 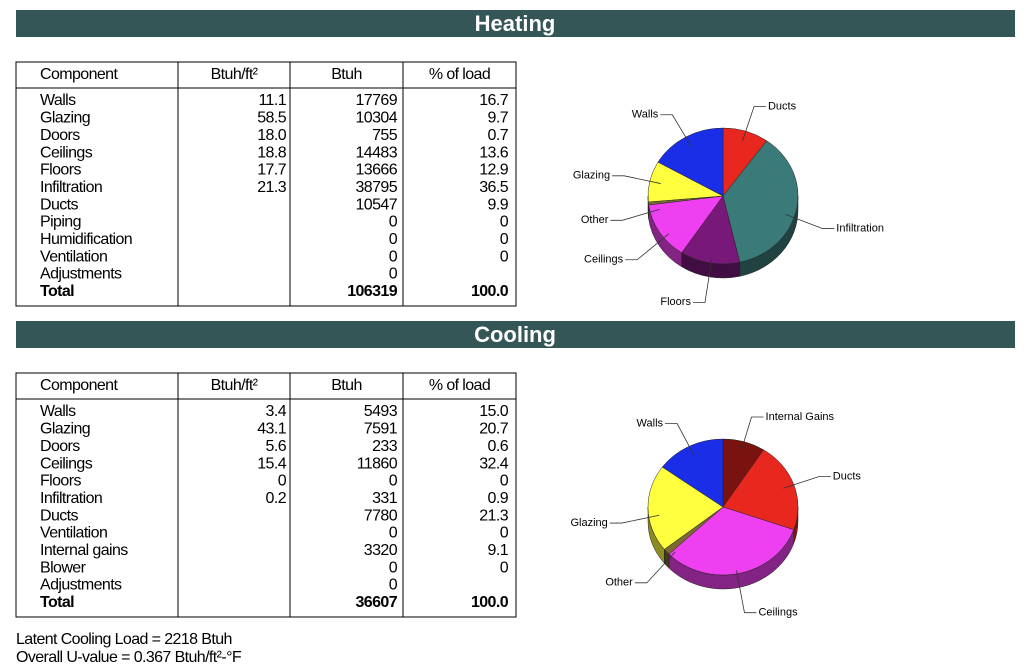 What do you see at coordinates (377, 118) in the screenshot?
I see `value-cell: 10304` at bounding box center [377, 118].